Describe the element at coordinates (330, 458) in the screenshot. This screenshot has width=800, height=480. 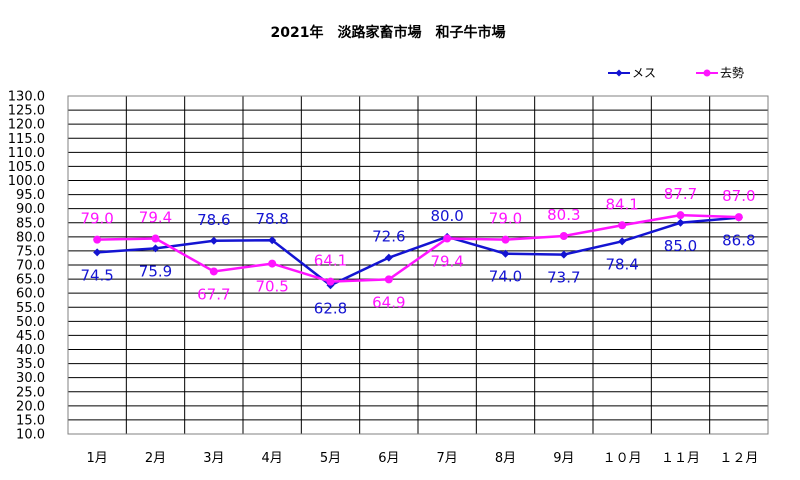
I see `x-tick-label: 5月` at that location.